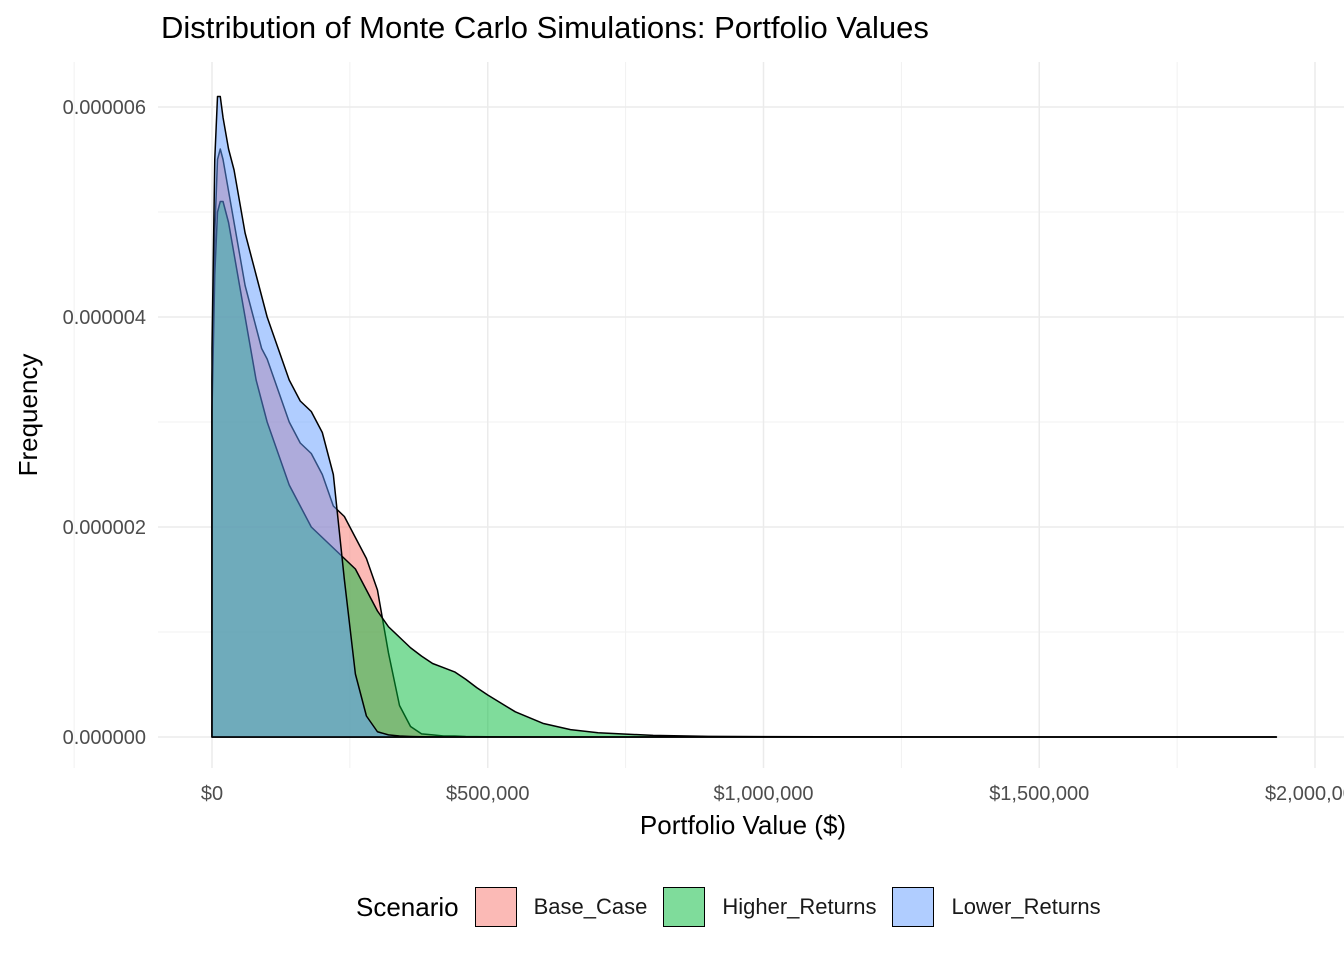 This screenshot has height=960, width=1344. What do you see at coordinates (1304, 794) in the screenshot?
I see `x-tick-label: $2,000,000` at bounding box center [1304, 794].